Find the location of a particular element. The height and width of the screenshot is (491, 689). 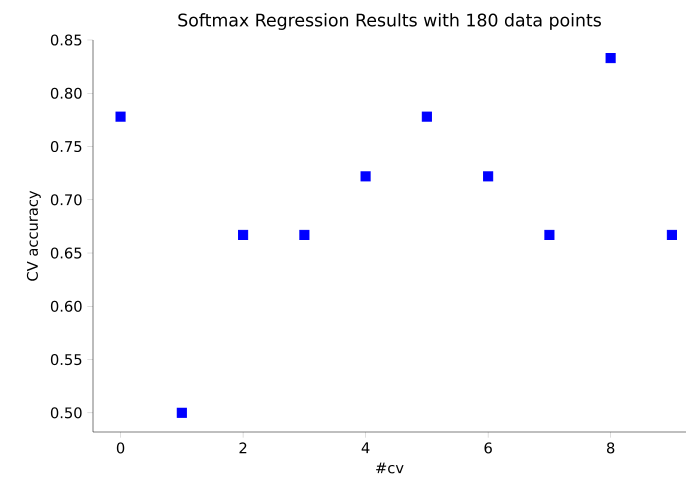

x-tick-label: 8 is located at coordinates (610, 448).